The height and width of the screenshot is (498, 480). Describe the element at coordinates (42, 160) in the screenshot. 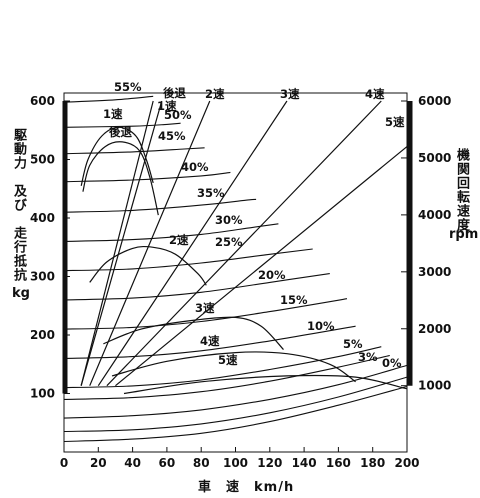

I see `y-tick-label-left: 500` at that location.